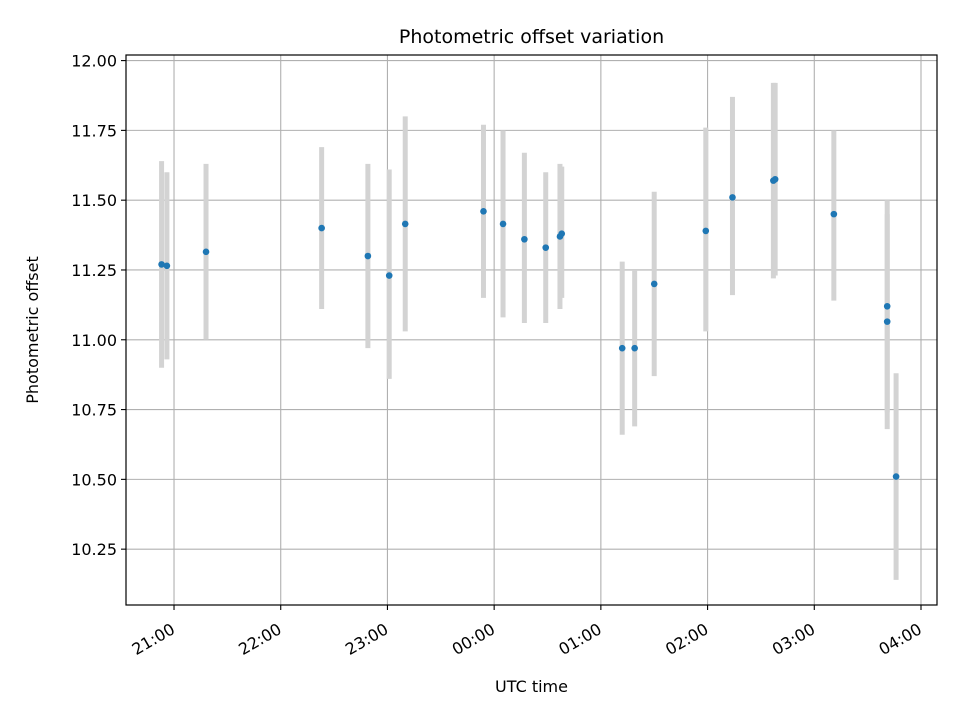  Describe the element at coordinates (473, 639) in the screenshot. I see `x-tick-label: 00:00` at that location.